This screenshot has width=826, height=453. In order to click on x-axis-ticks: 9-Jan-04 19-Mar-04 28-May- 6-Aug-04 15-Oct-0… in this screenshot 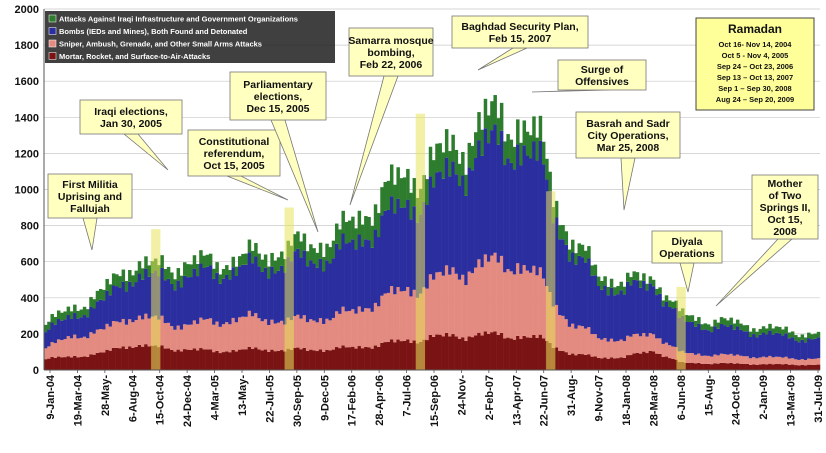, I will do `click(435, 398)`.